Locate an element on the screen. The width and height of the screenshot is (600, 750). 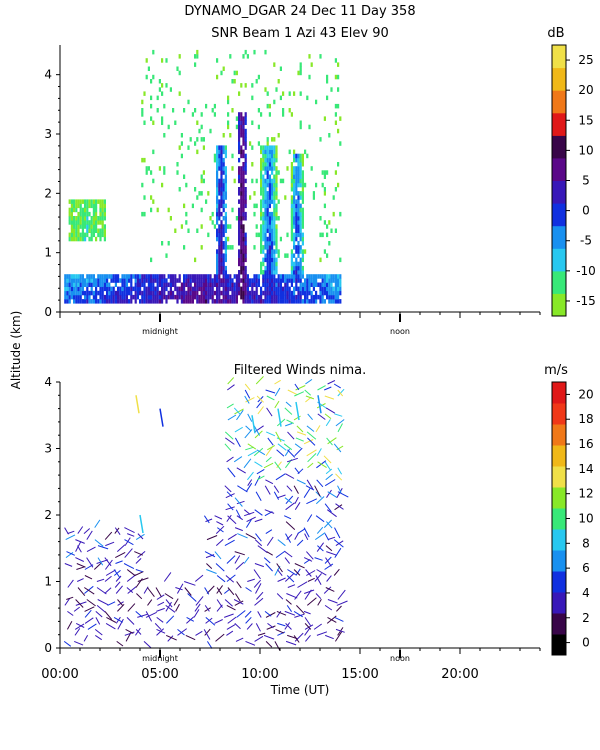
winds-colorbar-swatch is located at coordinates (559, 456).